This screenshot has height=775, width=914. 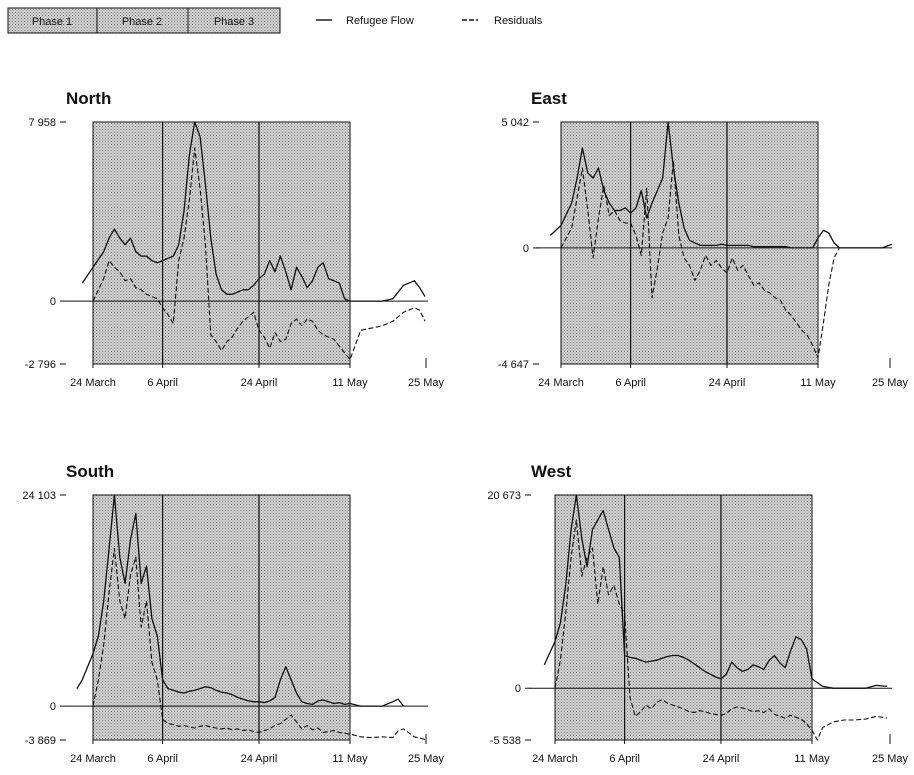 I want to click on south-ytick-label: -3 869, so click(x=40, y=741).